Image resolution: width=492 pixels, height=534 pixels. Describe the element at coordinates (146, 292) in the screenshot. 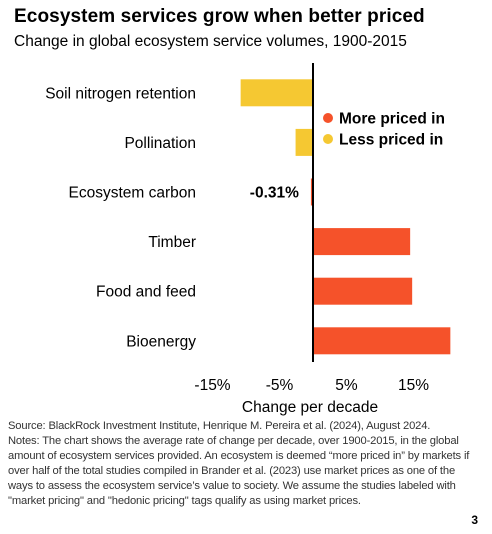

I see `category-label-food-and-feed: Food and feed` at that location.